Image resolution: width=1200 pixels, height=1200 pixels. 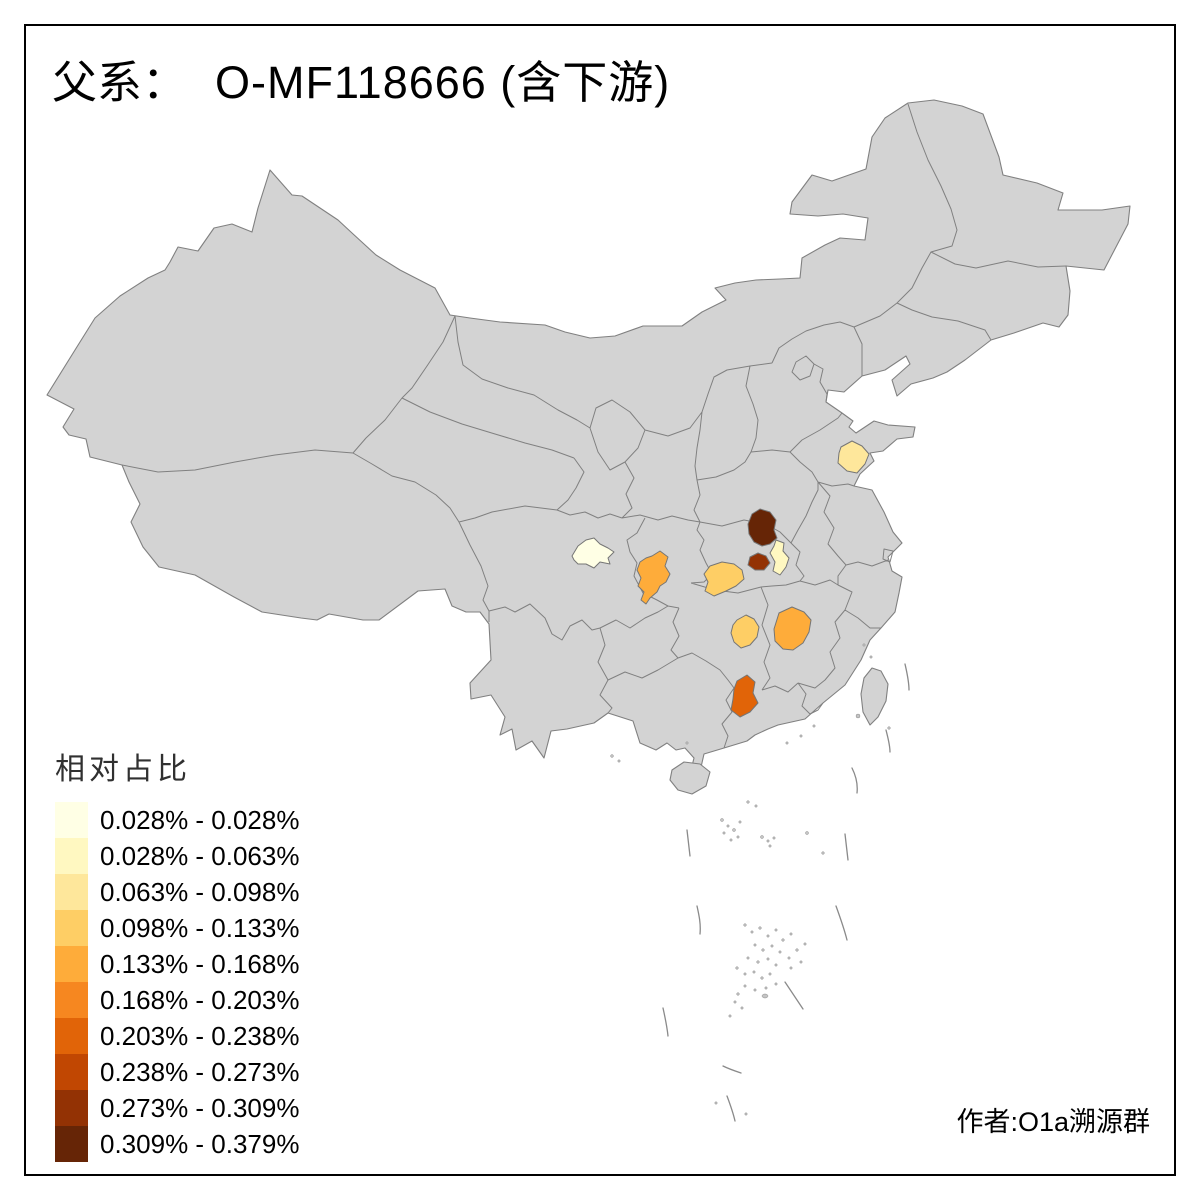 What do you see at coordinates (200, 927) in the screenshot?
I see `legend-label: 0.098% - 0.133%` at bounding box center [200, 927].